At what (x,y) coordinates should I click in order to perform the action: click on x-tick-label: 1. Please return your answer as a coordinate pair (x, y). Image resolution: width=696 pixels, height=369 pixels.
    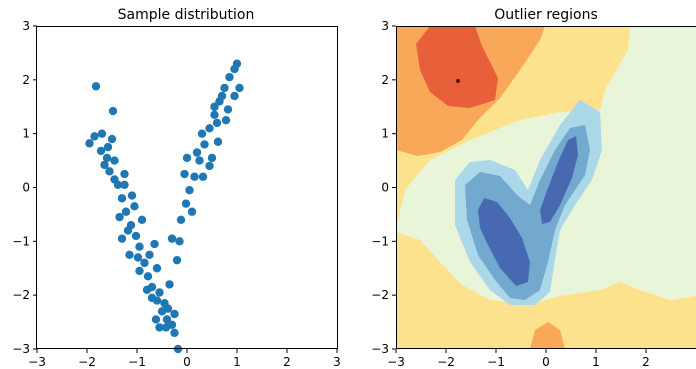
    Looking at the image, I should click on (237, 362).